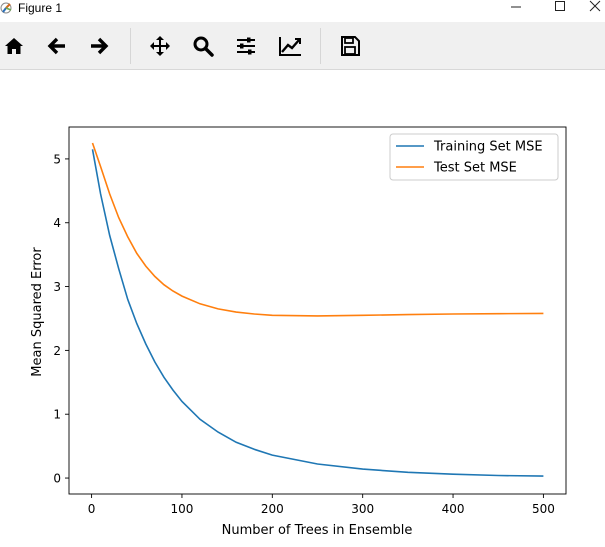 The image size is (605, 547). What do you see at coordinates (57, 415) in the screenshot?
I see `y-tick-label: 1` at bounding box center [57, 415].